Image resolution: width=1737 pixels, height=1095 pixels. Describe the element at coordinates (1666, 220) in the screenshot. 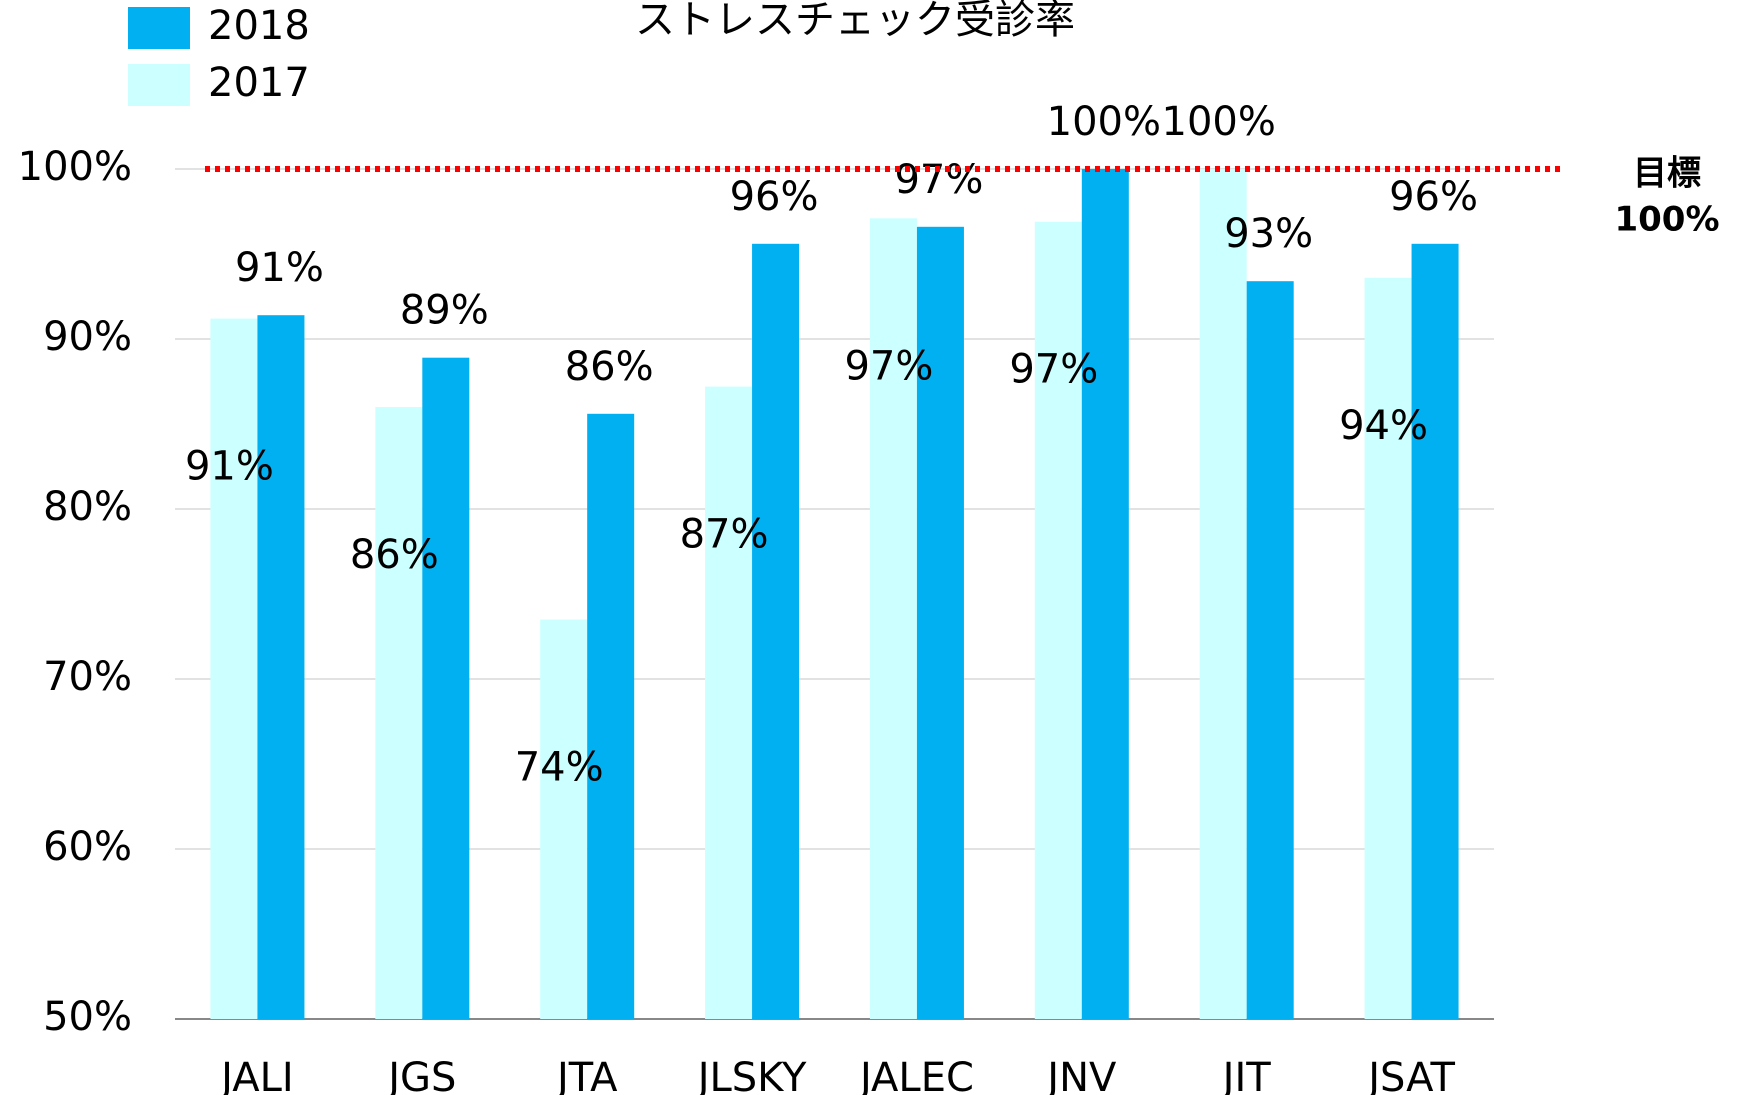

I see `target-label: 100%` at that location.